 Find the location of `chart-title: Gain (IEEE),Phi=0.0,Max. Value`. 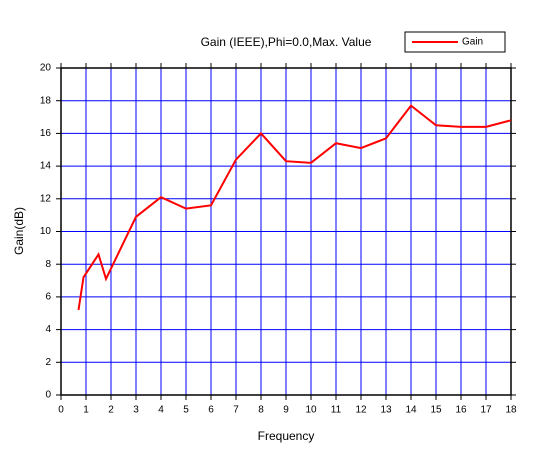

chart-title: Gain (IEEE),Phi=0.0,Max. Value is located at coordinates (286, 42).